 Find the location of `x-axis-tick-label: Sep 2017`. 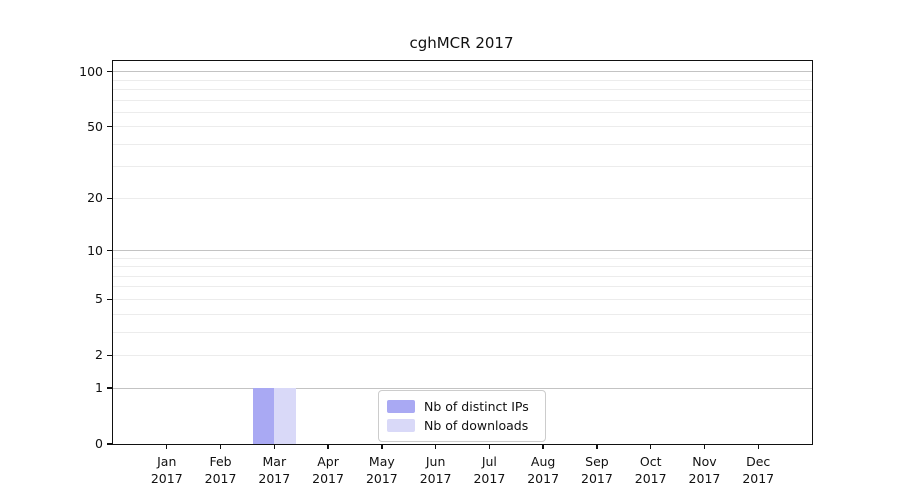

x-axis-tick-label: Sep 2017 is located at coordinates (597, 470).